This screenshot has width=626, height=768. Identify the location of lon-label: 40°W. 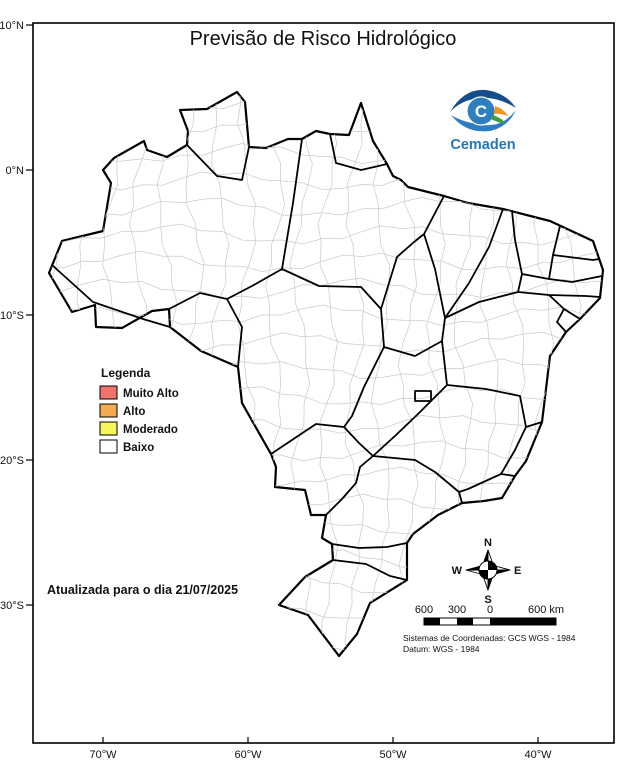
(538, 755).